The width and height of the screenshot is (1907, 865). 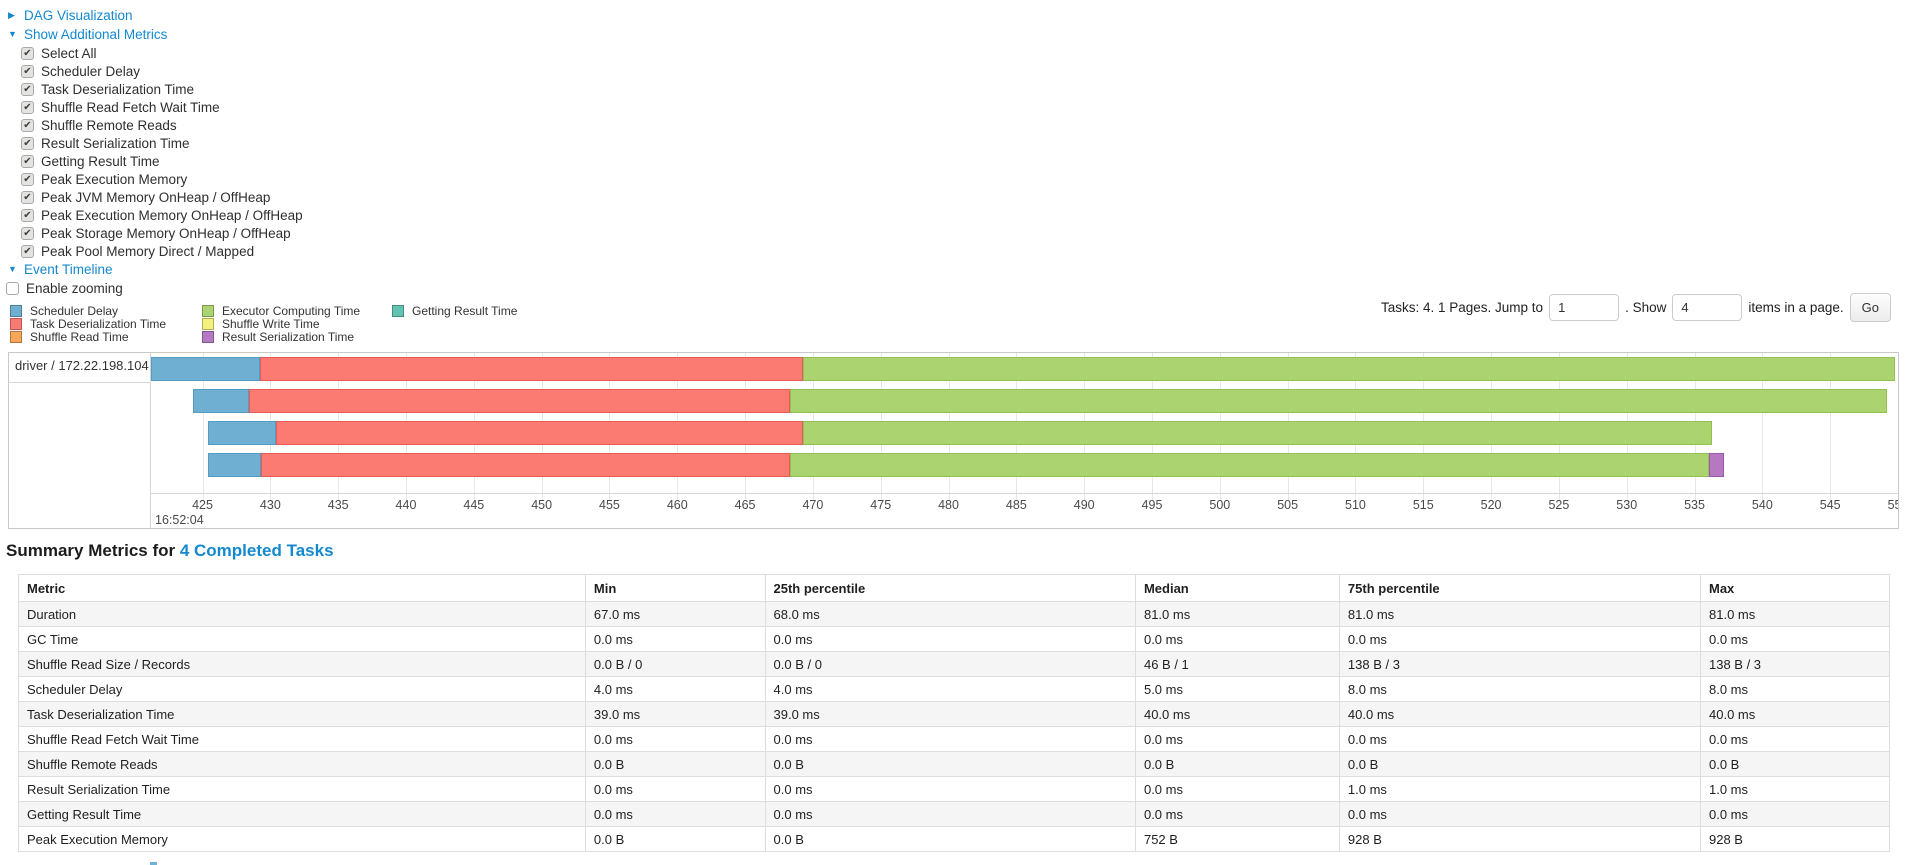 I want to click on metric-value-cell: 0.0 B / 0, so click(x=675, y=664).